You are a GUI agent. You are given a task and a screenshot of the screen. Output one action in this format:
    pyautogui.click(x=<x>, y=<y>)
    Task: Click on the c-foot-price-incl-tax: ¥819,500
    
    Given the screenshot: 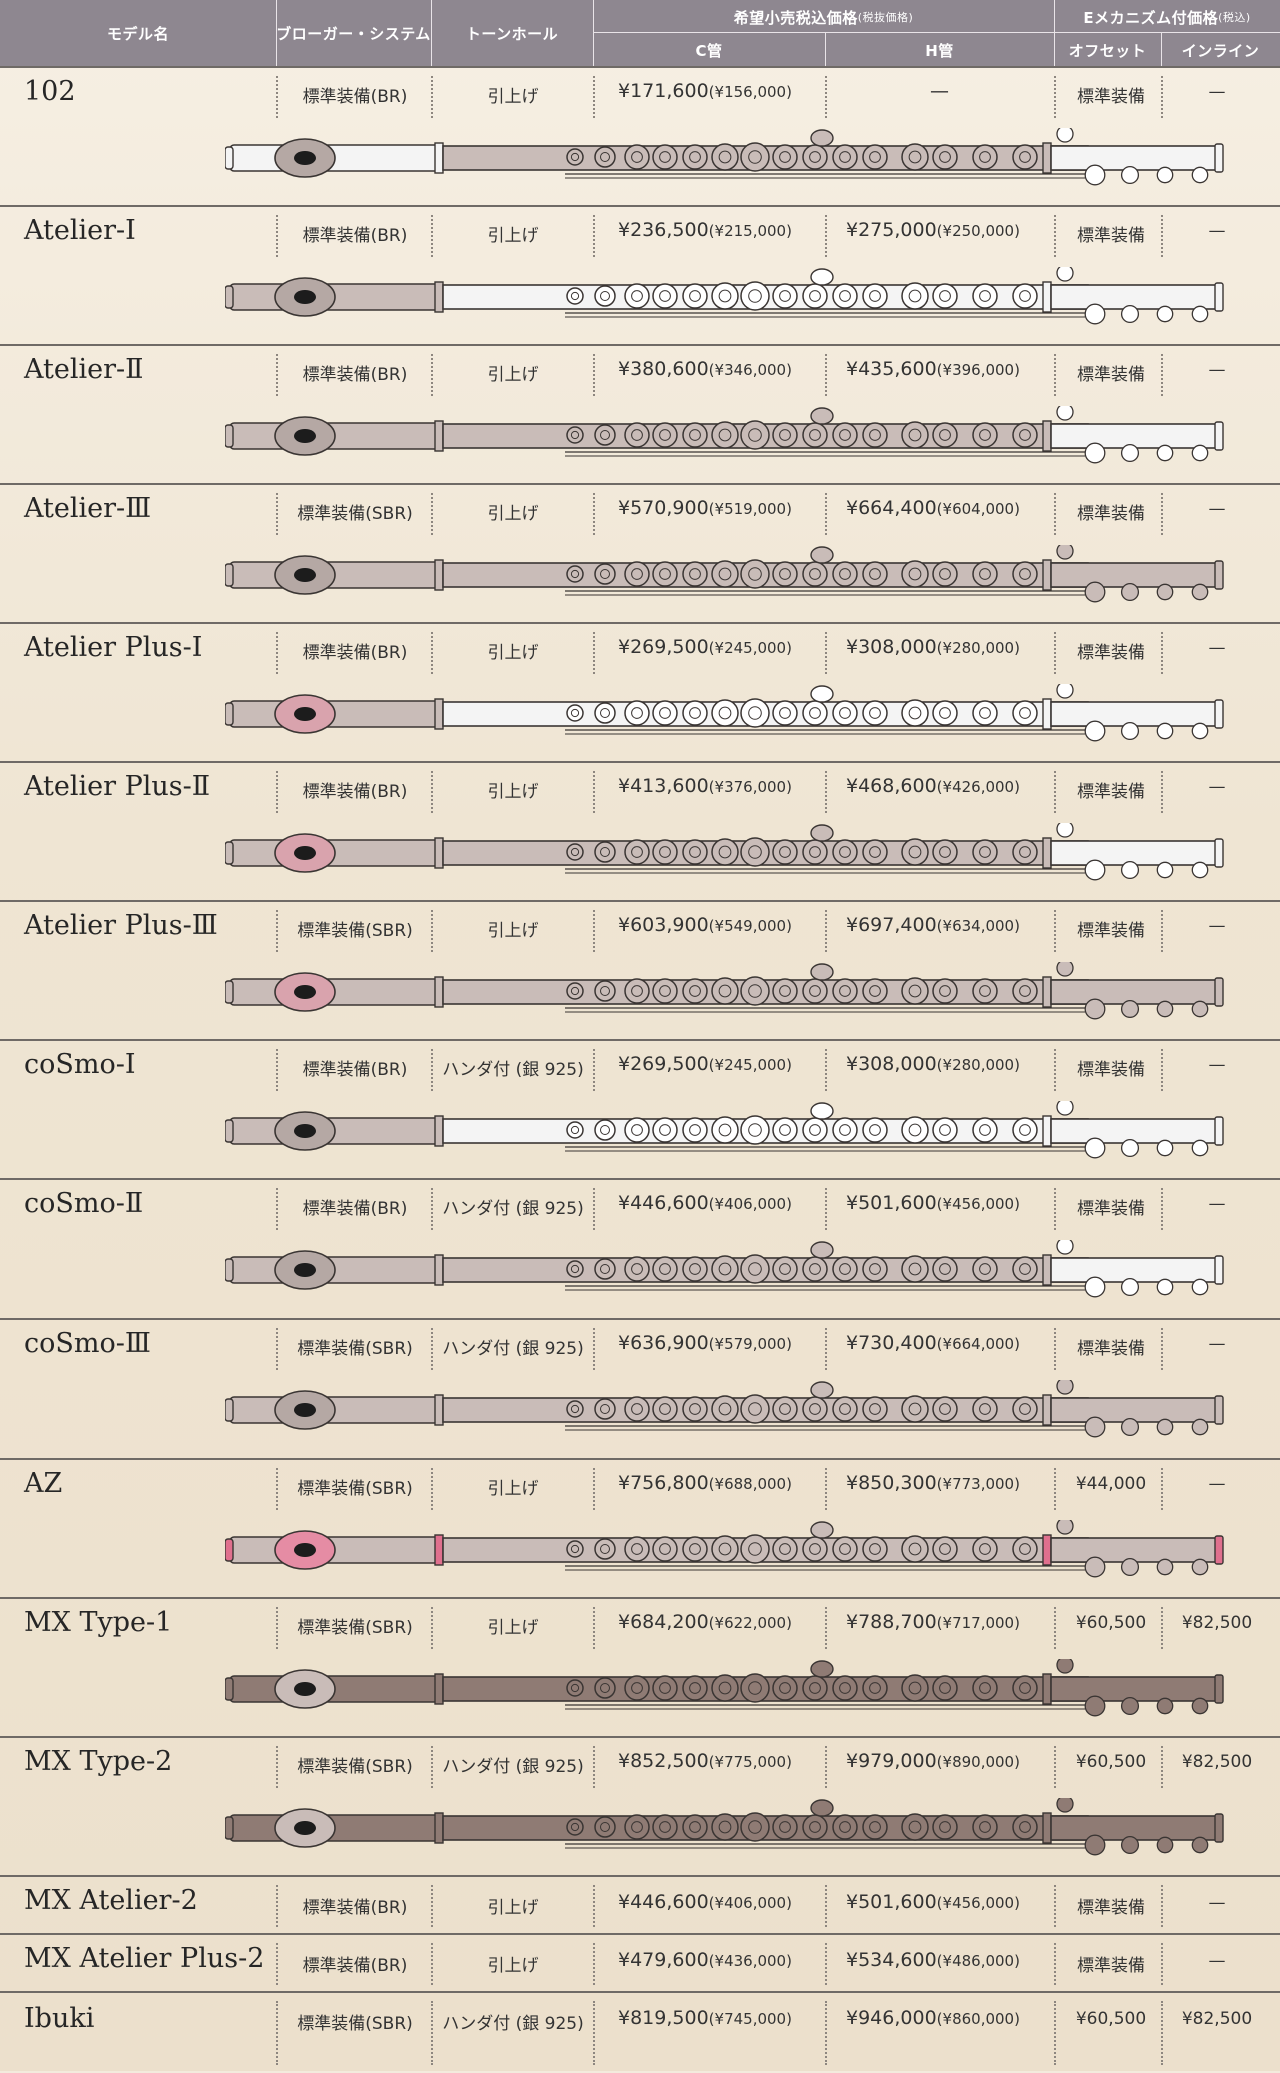 What is the action you would take?
    pyautogui.click(x=663, y=2018)
    